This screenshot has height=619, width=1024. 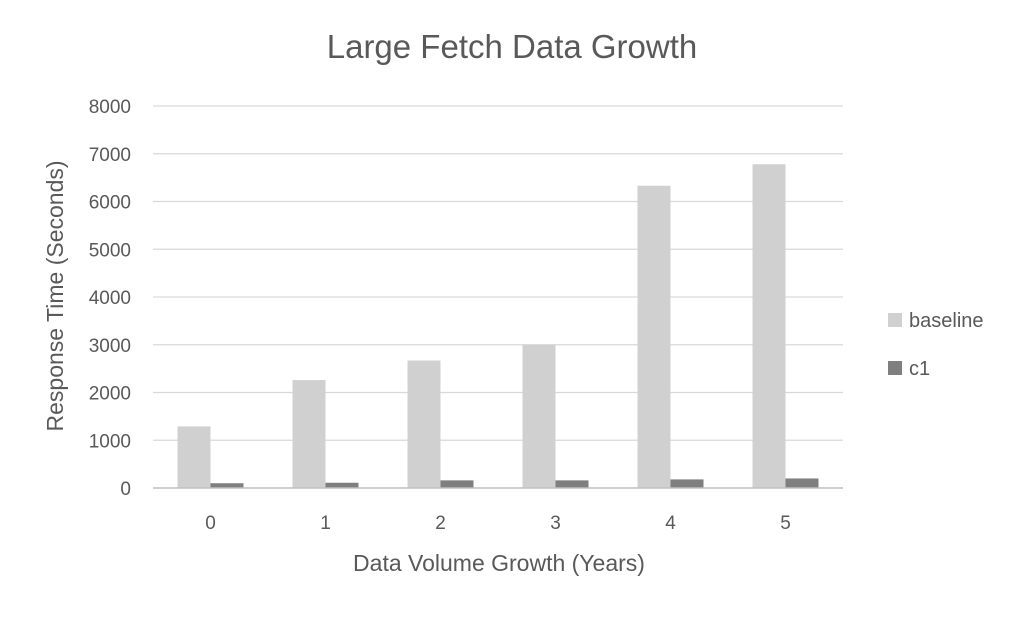 I want to click on legend-label-c1: c1, so click(x=919, y=369).